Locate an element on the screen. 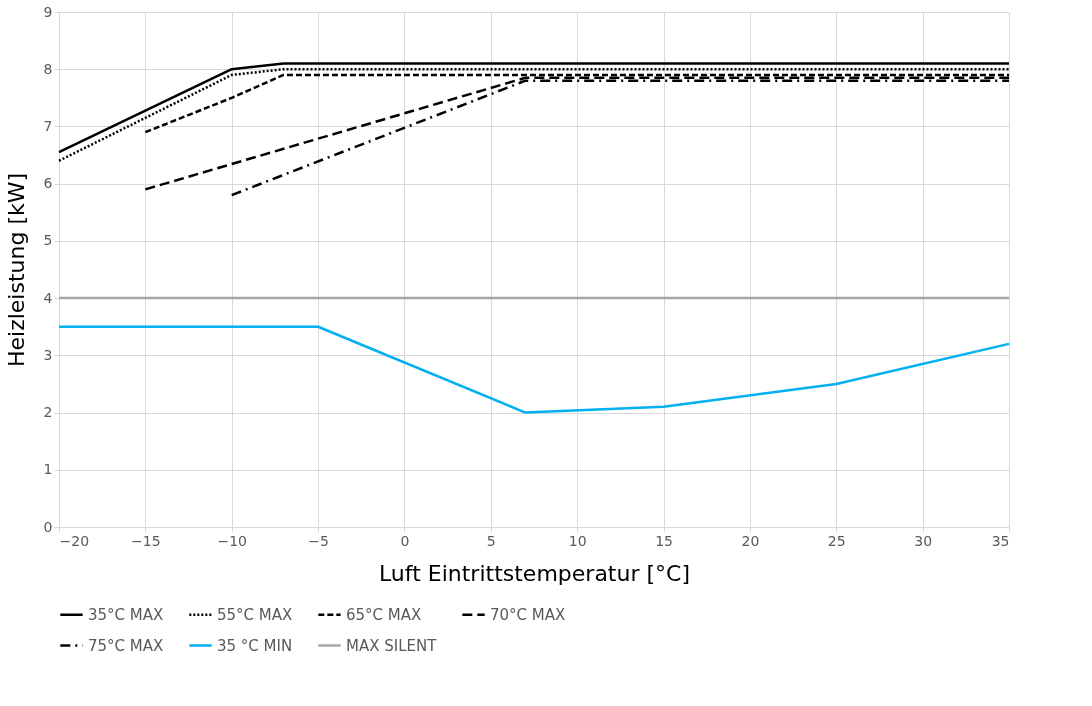 The image size is (1092, 706). legend-label: 55°C MAX is located at coordinates (255, 614).